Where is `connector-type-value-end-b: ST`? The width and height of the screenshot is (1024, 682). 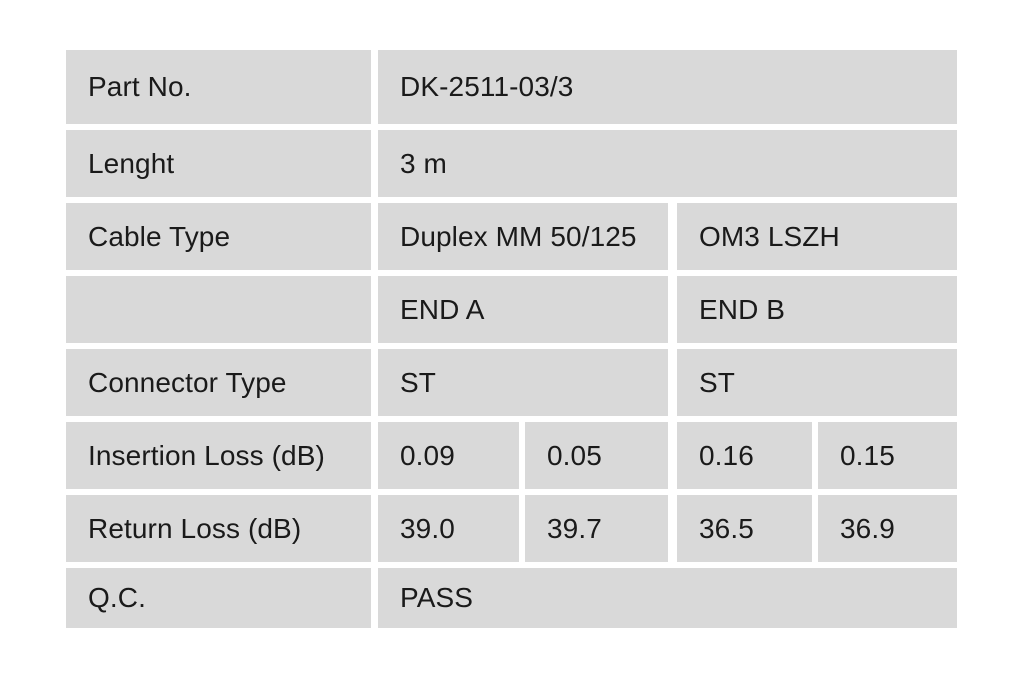
connector-type-value-end-b: ST is located at coordinates (817, 382).